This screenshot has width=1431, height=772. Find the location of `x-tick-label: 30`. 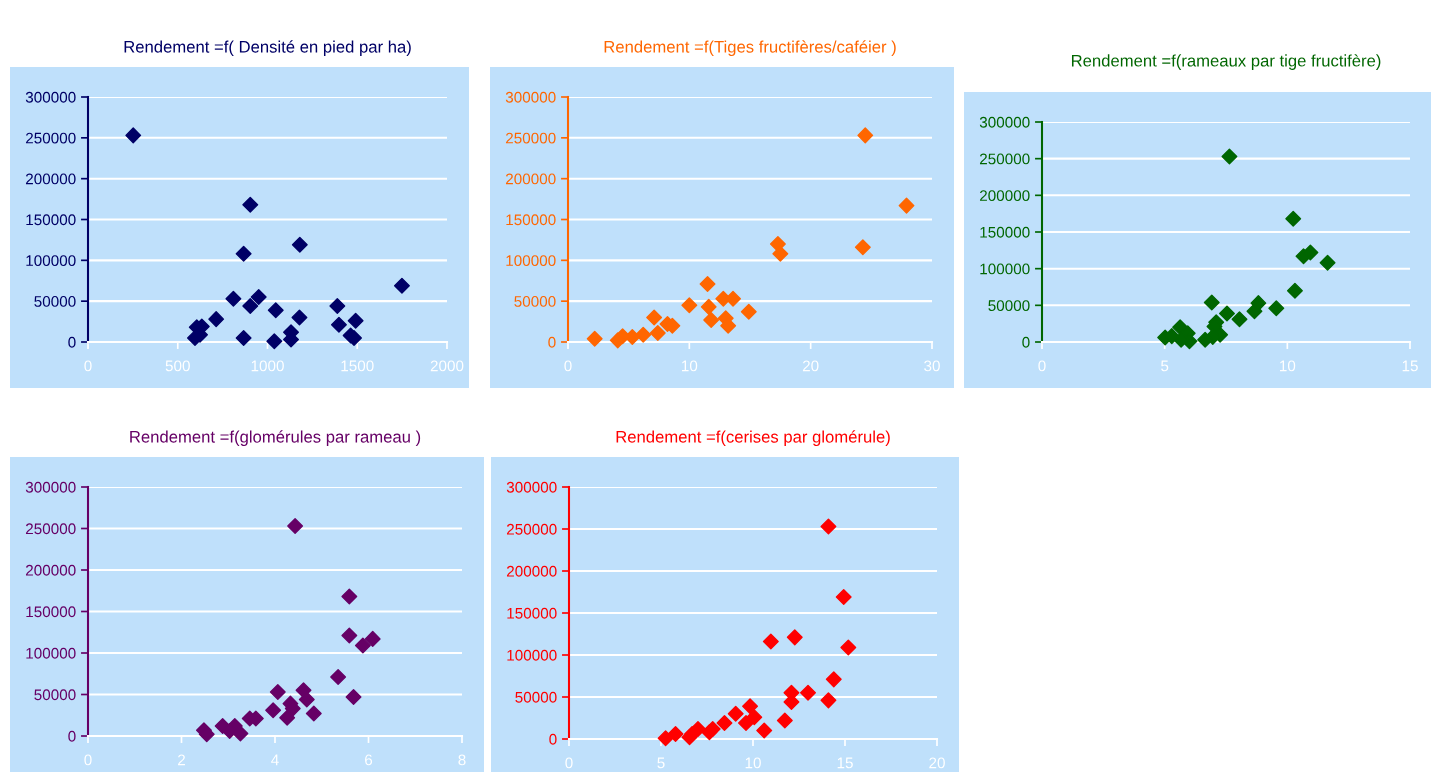

x-tick-label: 30 is located at coordinates (932, 366).